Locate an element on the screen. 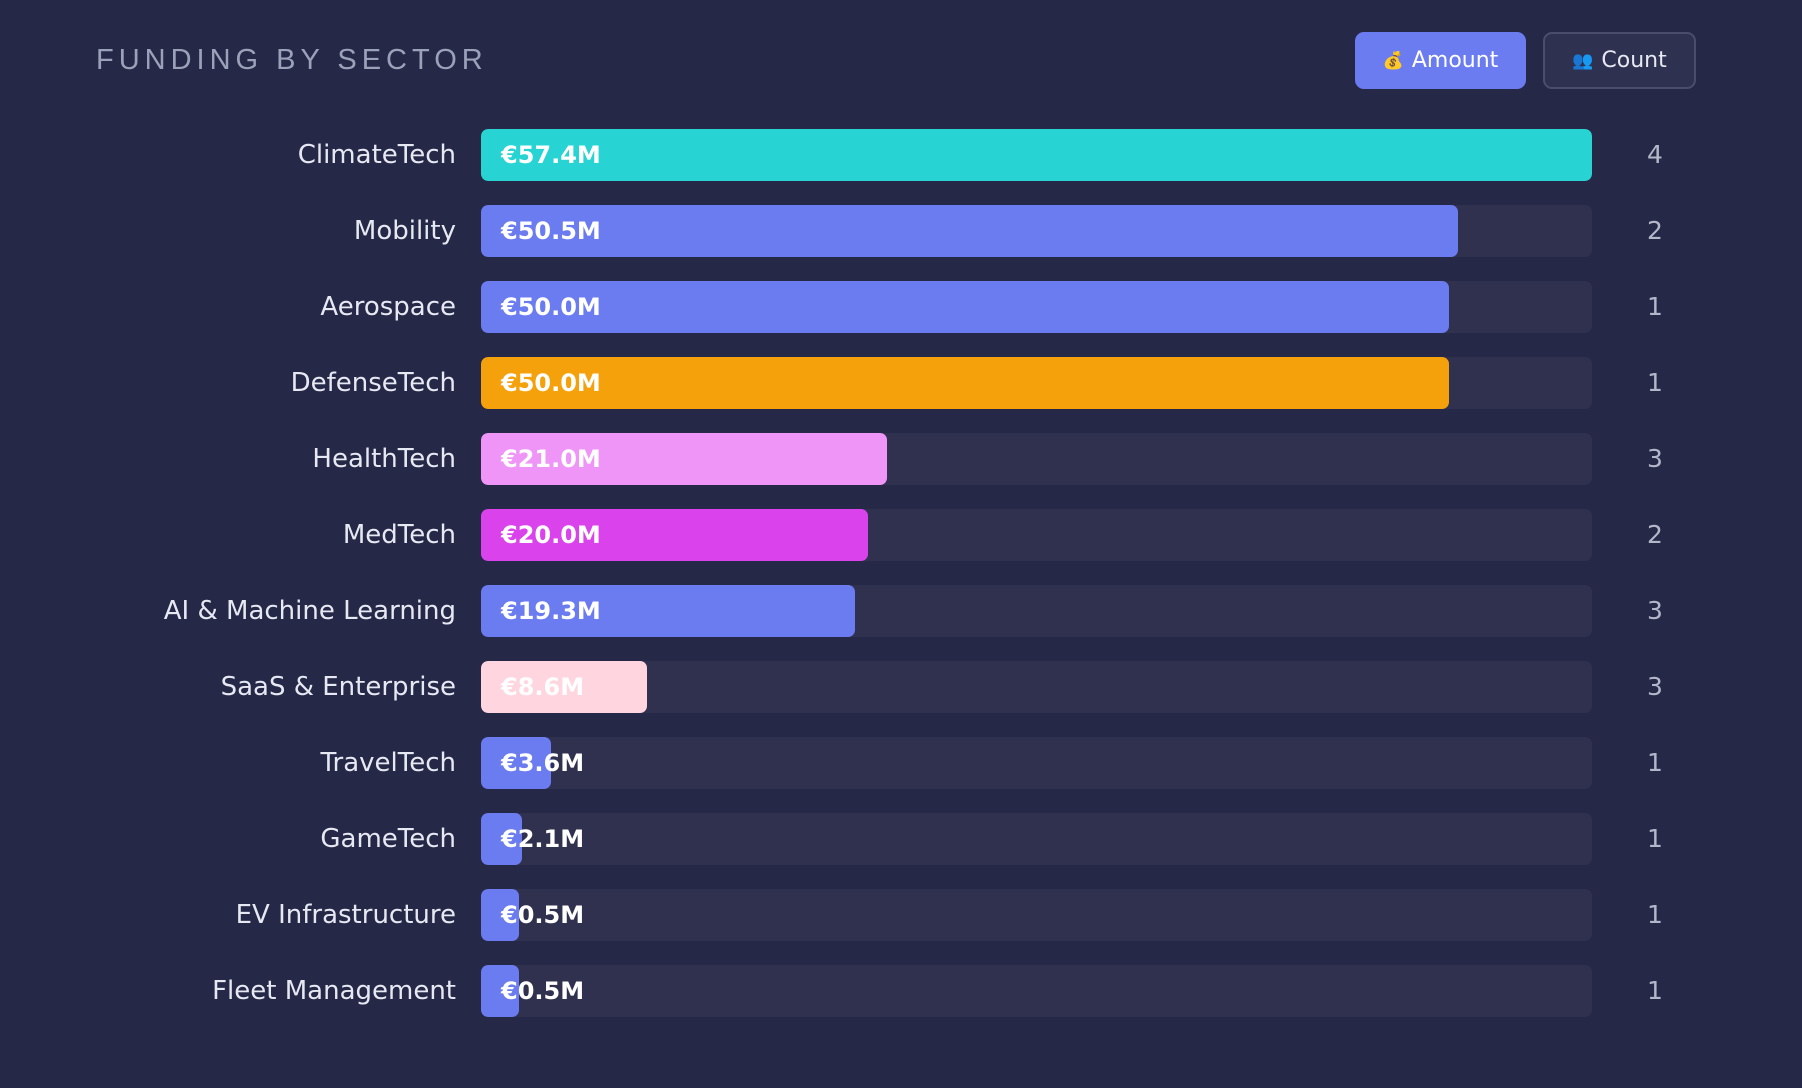 The image size is (1802, 1088). bar-track: €8.6M is located at coordinates (1036, 687).